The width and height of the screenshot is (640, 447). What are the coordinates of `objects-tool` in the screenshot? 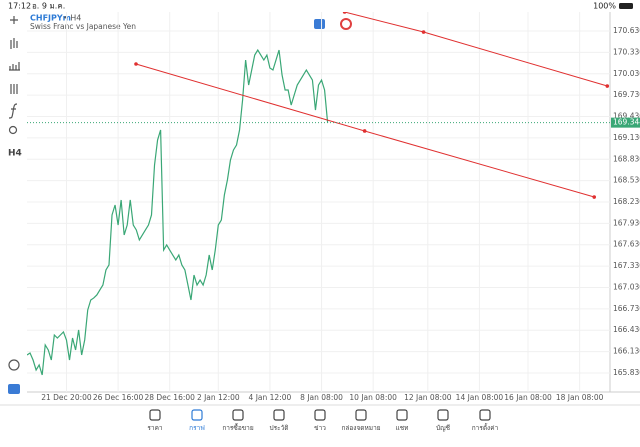 It's located at (14, 89).